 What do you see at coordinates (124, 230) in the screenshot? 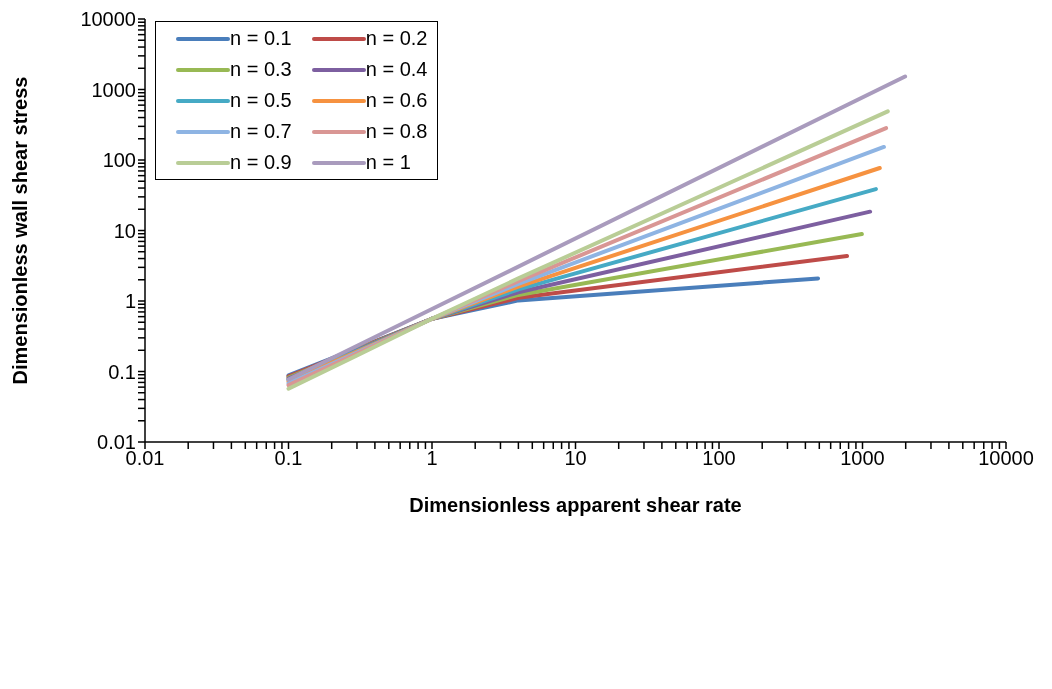
I see `y-tick-label: 10` at bounding box center [124, 230].